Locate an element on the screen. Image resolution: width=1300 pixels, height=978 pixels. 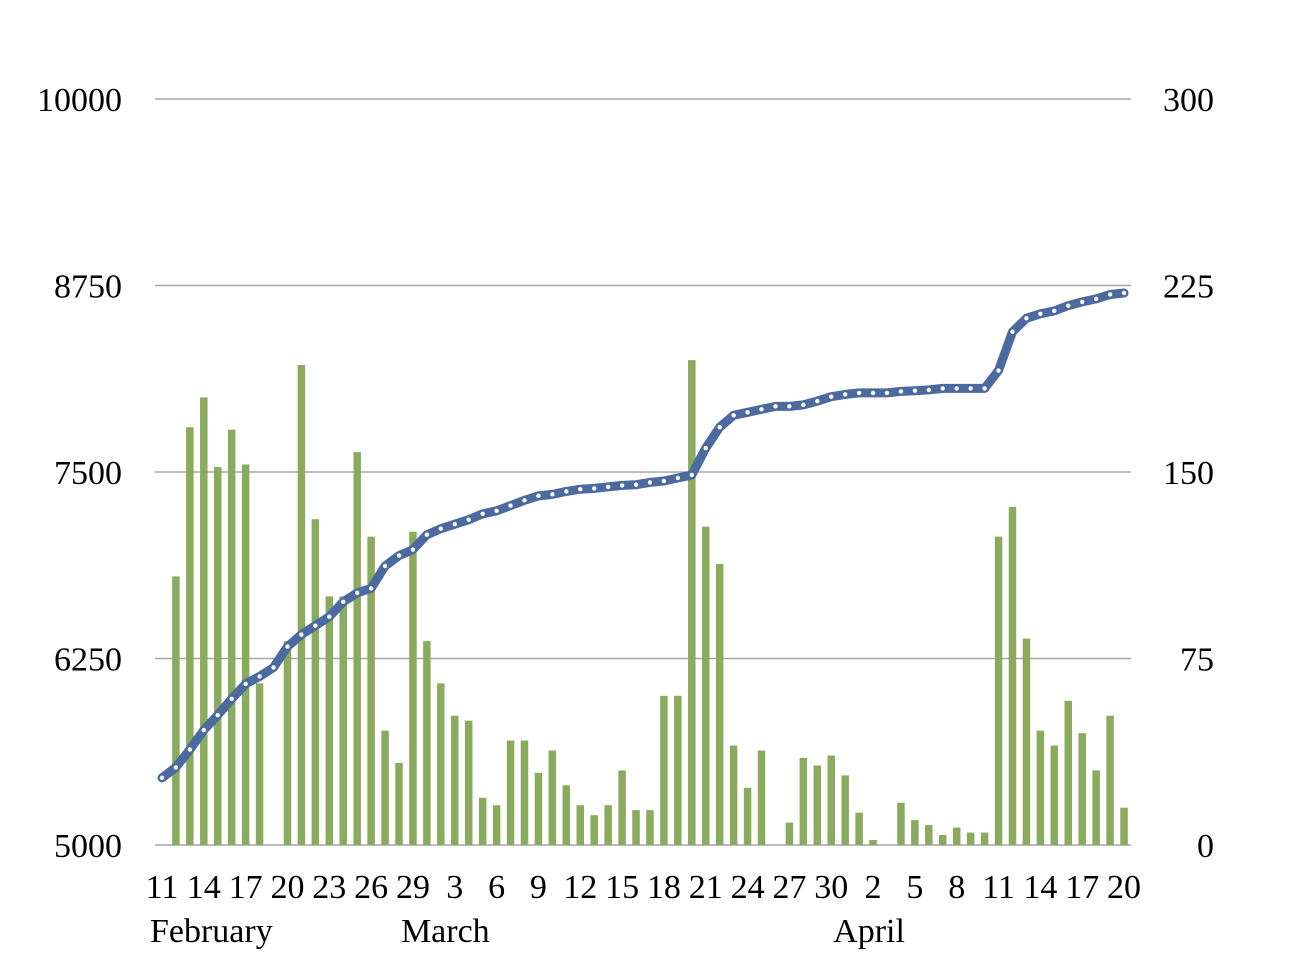
right-tick-label: 150 is located at coordinates (1188, 473).